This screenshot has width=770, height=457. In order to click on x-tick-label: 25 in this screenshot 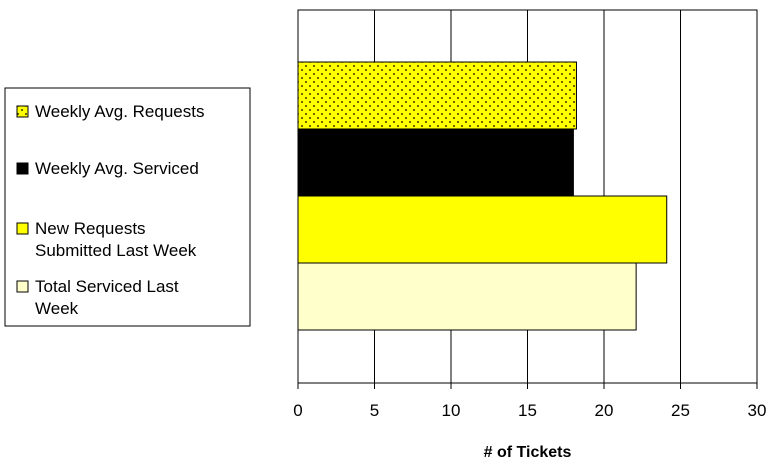, I will do `click(680, 410)`.